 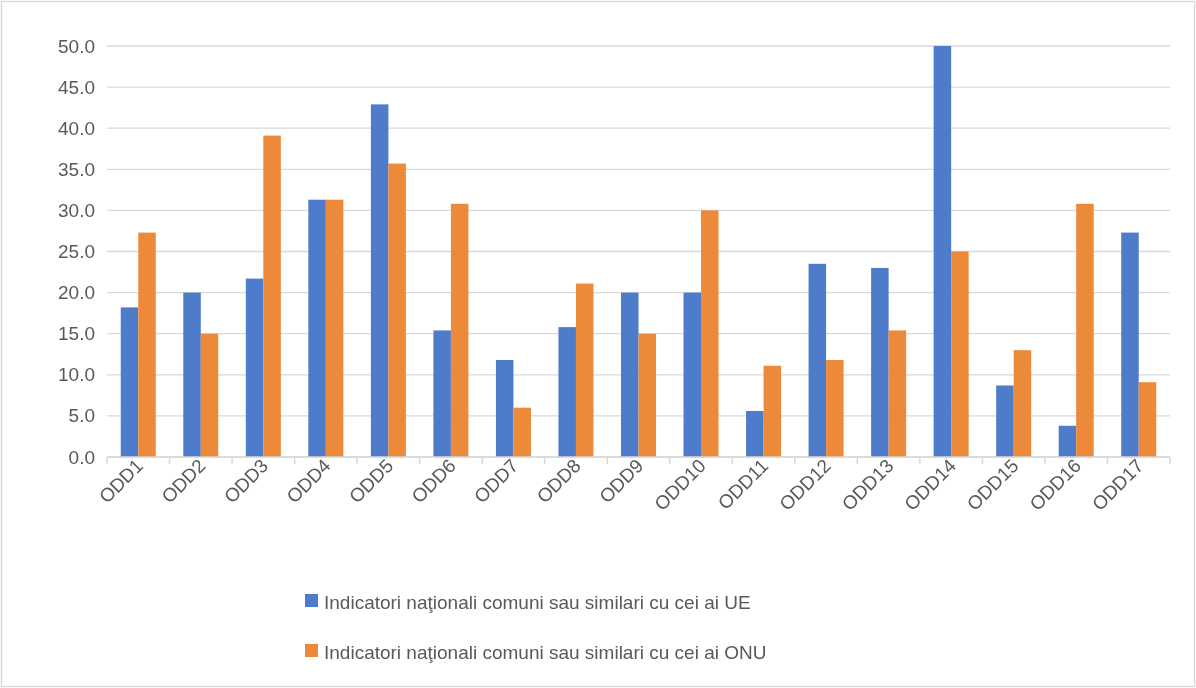 What do you see at coordinates (76, 334) in the screenshot?
I see `y-tick-label: 15.0` at bounding box center [76, 334].